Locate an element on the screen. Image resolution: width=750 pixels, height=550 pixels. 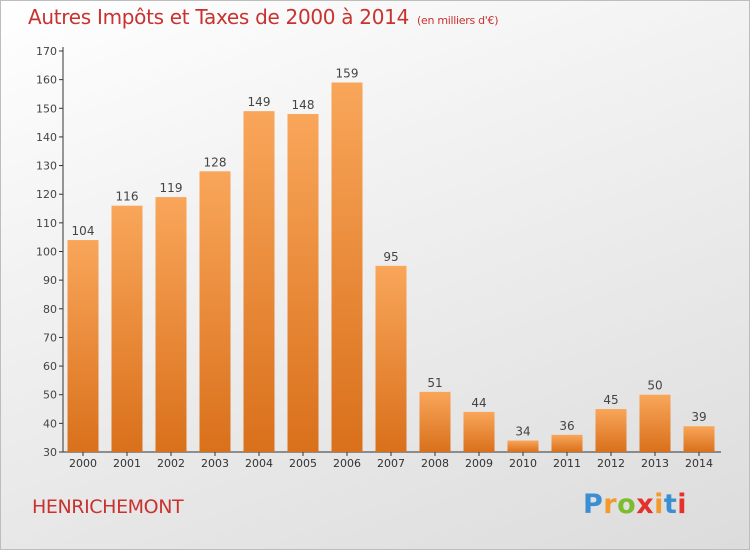
y-tick-label: 170 is located at coordinates (46, 51).